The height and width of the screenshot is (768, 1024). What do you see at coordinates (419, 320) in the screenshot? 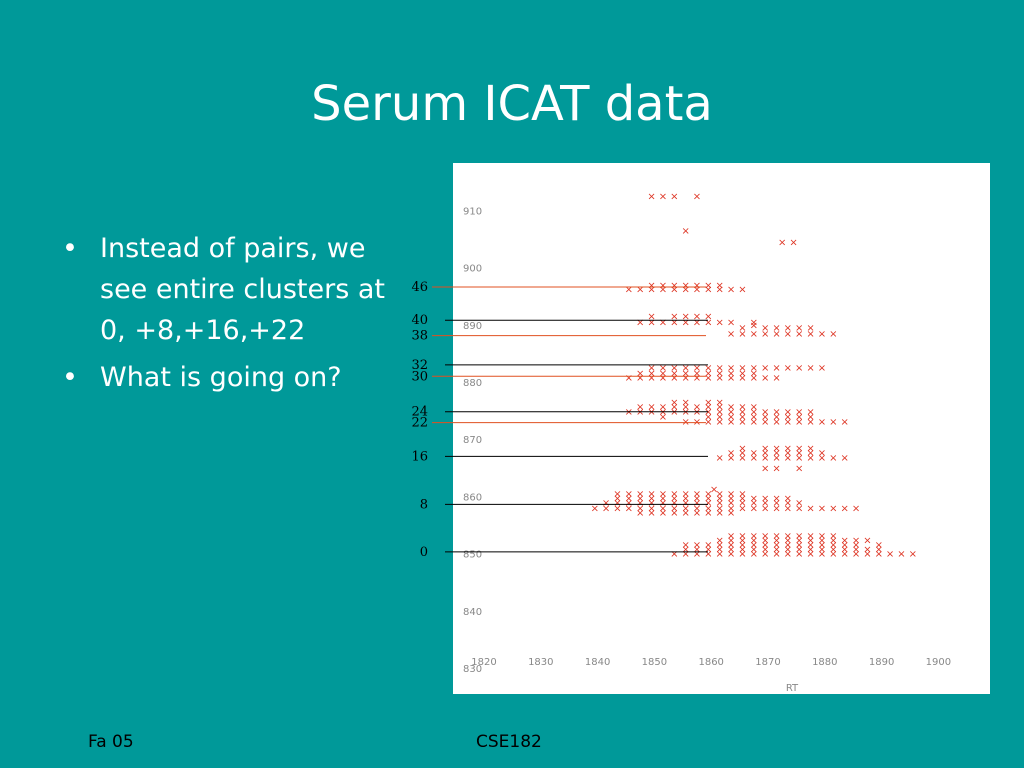
I see `annotation-label: 40` at bounding box center [419, 320].